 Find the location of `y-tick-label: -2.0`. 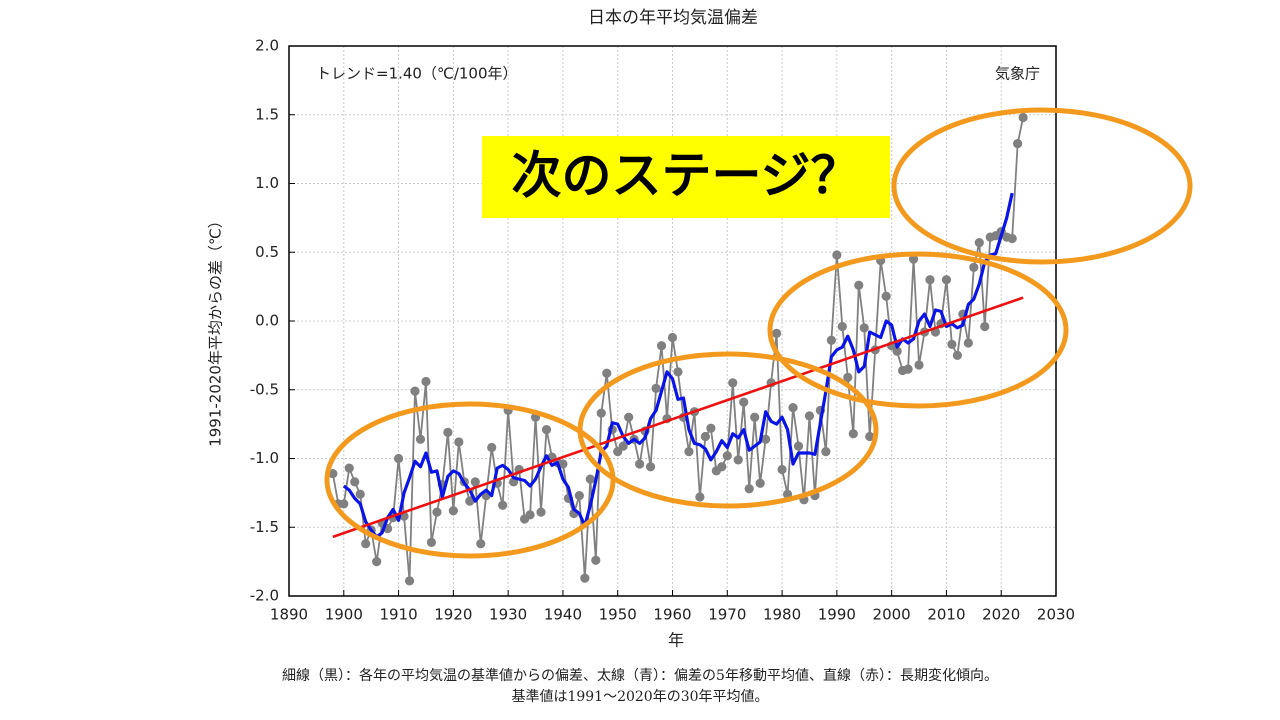

y-tick-label: -2.0 is located at coordinates (264, 596).